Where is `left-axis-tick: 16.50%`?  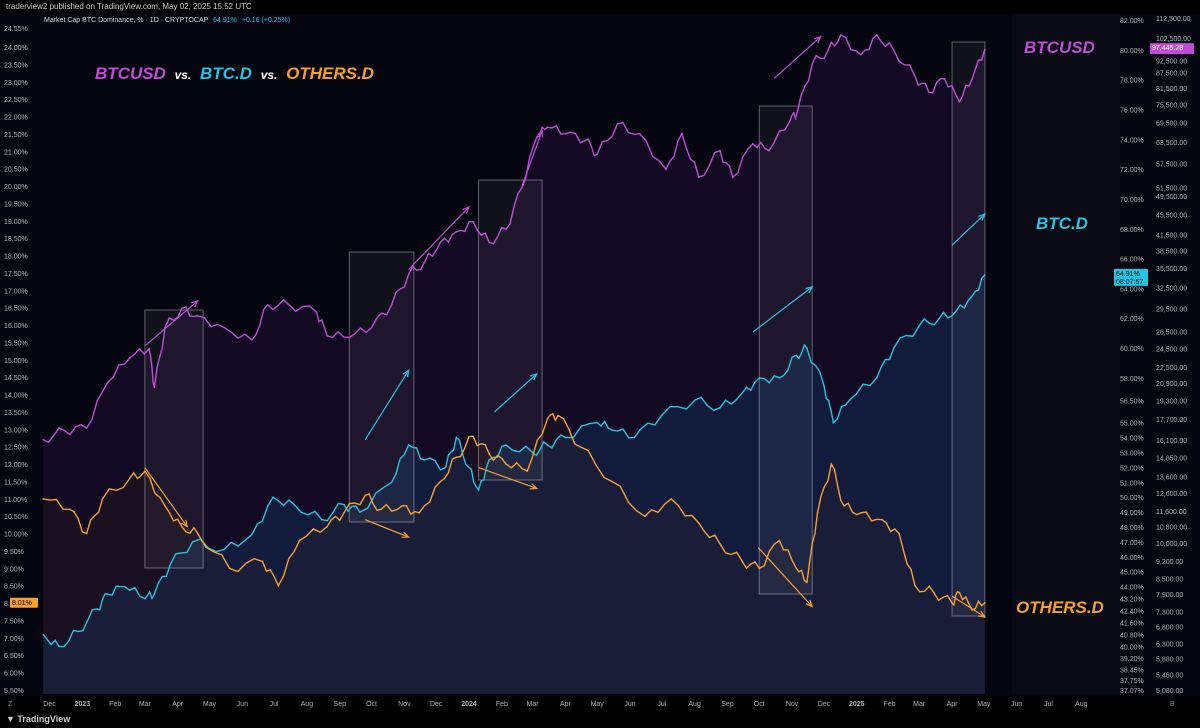
left-axis-tick: 16.50% is located at coordinates (16, 309).